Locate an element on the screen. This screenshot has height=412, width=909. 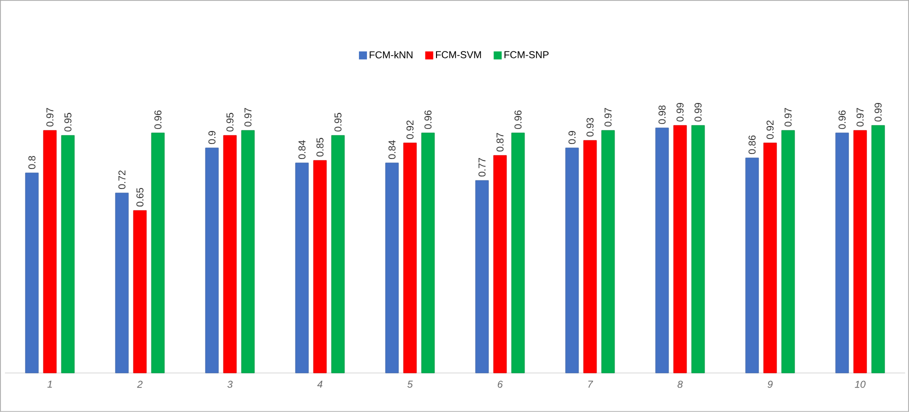
x-tick-label: 2 is located at coordinates (140, 384).